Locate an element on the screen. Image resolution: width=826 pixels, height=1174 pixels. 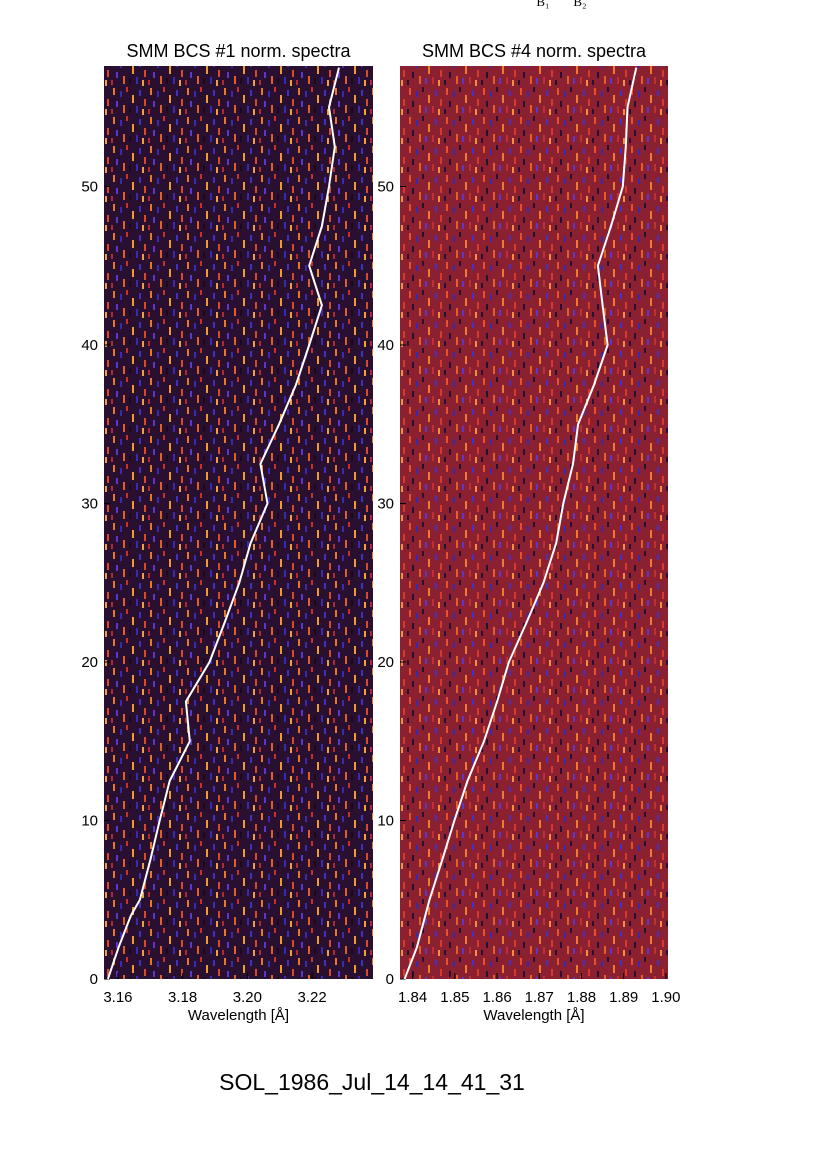
x-tick-label: 1.88 is located at coordinates (581, 997).